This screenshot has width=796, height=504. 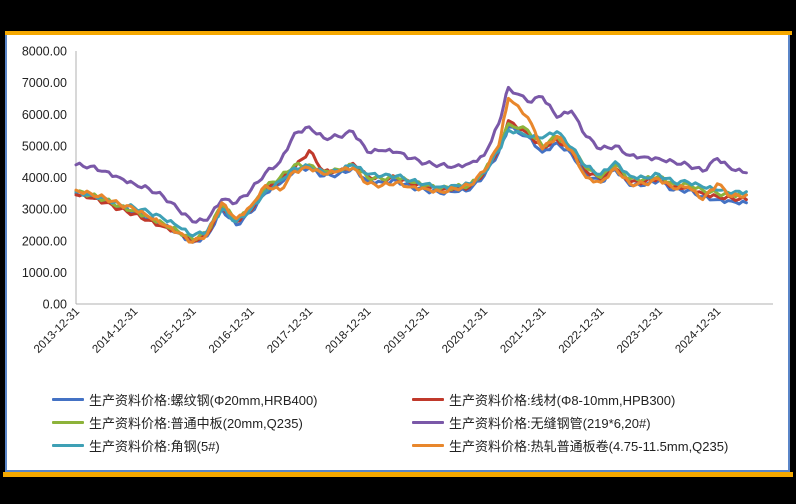 What do you see at coordinates (290, 331) in the screenshot?
I see `x-tick-label: 2017-12-31` at bounding box center [290, 331].